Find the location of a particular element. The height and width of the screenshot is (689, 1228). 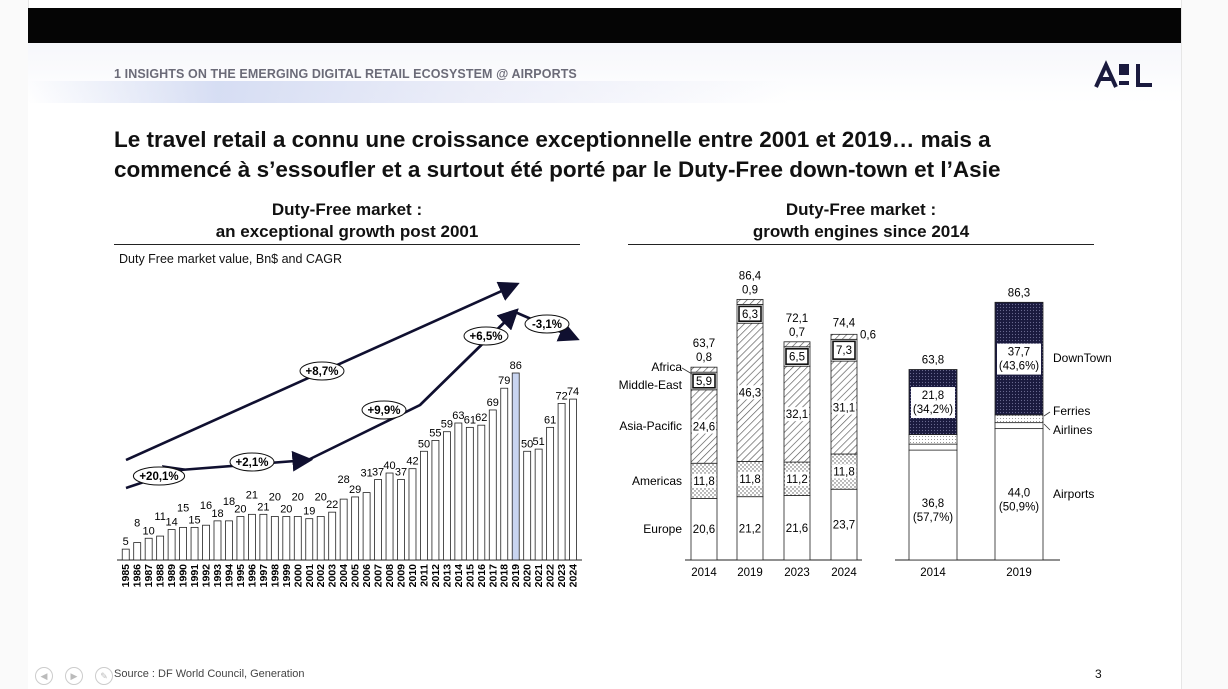

year-tick-label: 2024 is located at coordinates (844, 573).